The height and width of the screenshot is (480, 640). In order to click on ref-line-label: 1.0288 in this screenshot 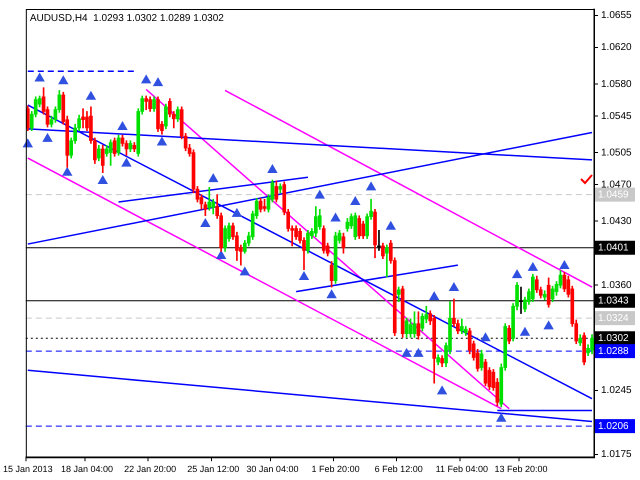, I will do `click(614, 351)`.